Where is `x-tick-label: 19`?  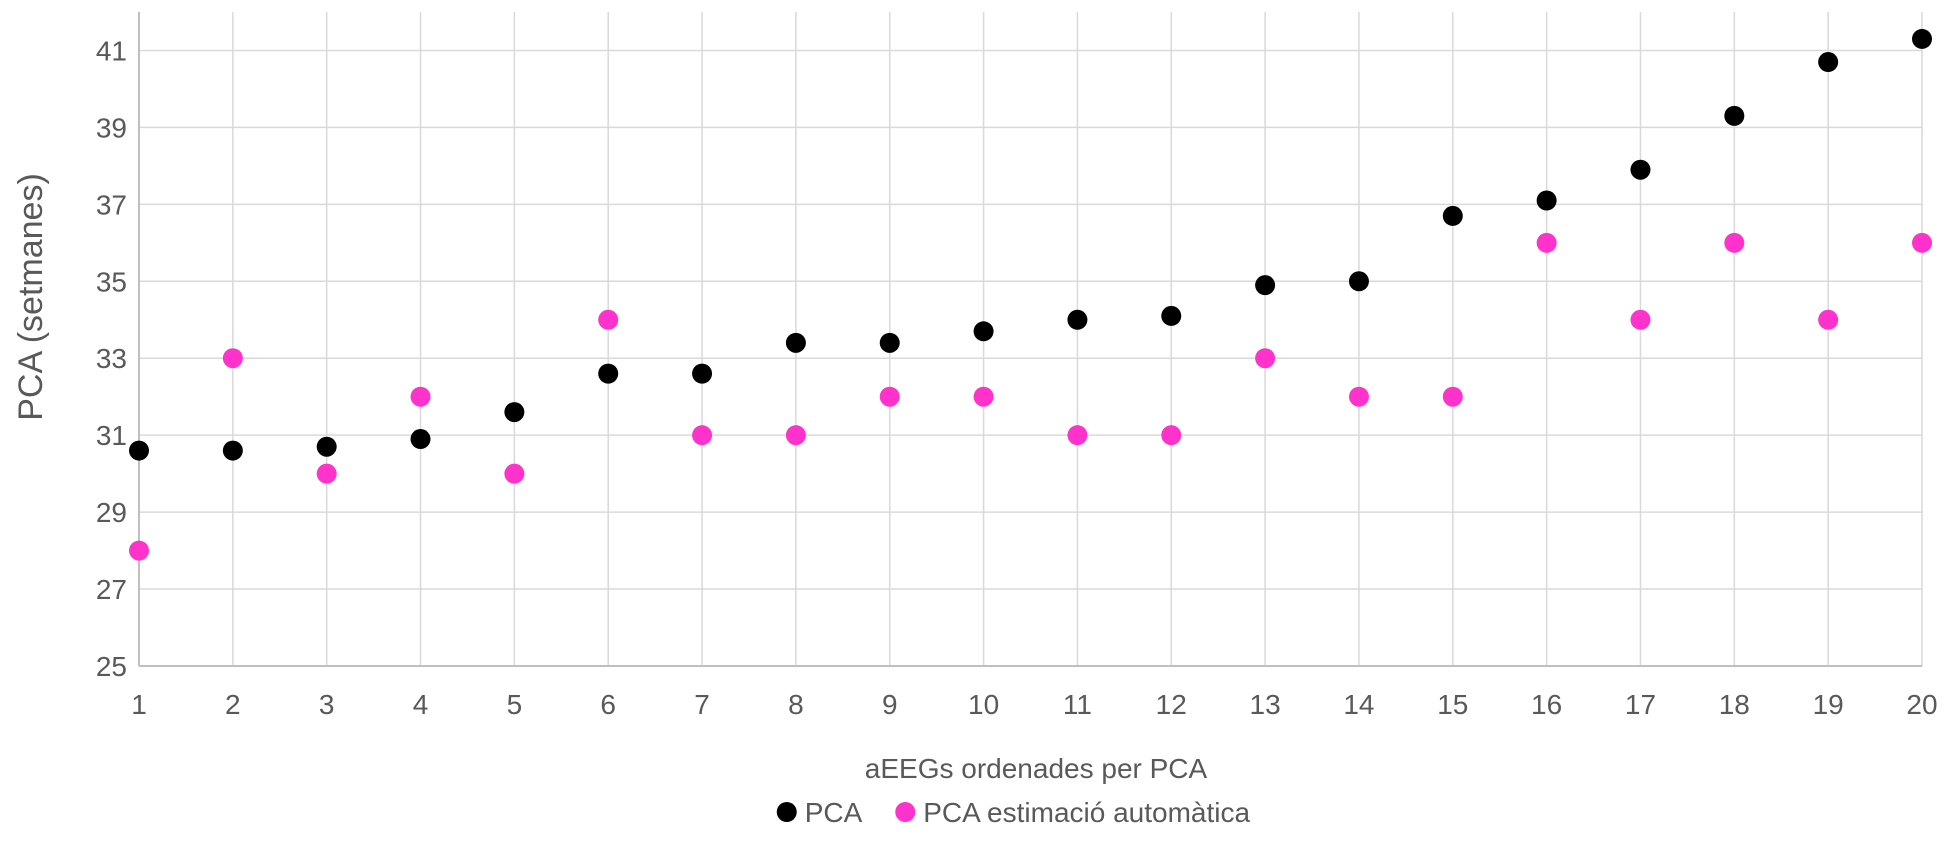 x-tick-label: 19 is located at coordinates (1828, 704).